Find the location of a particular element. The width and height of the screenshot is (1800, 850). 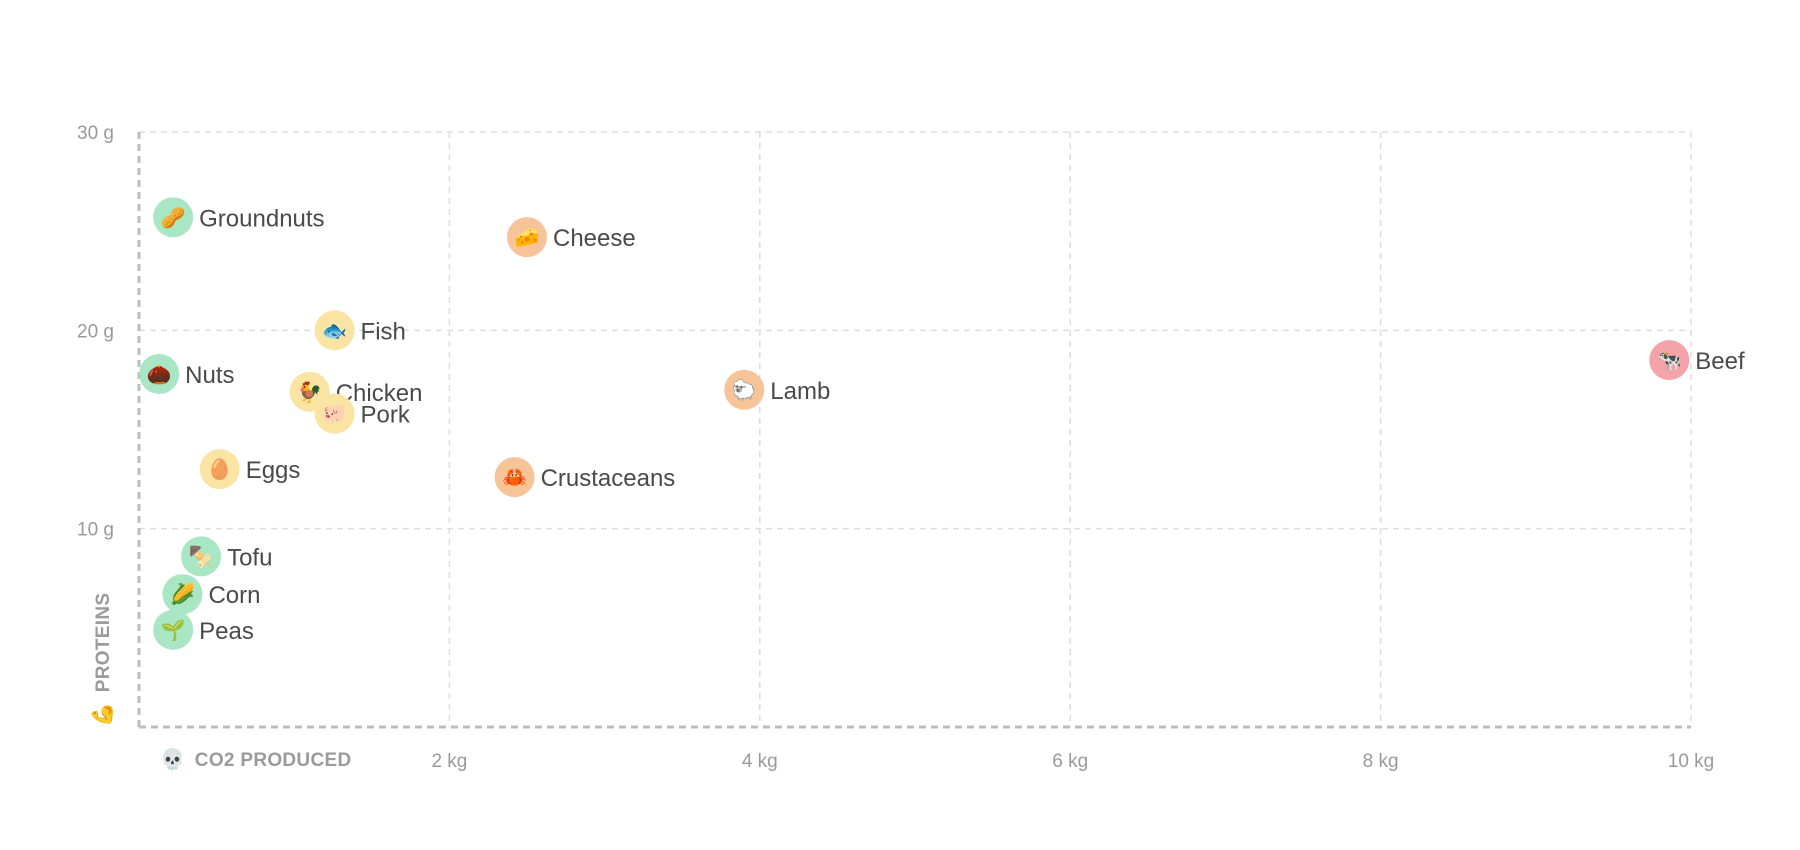

chicken-icon: 🐓 is located at coordinates (309, 392).